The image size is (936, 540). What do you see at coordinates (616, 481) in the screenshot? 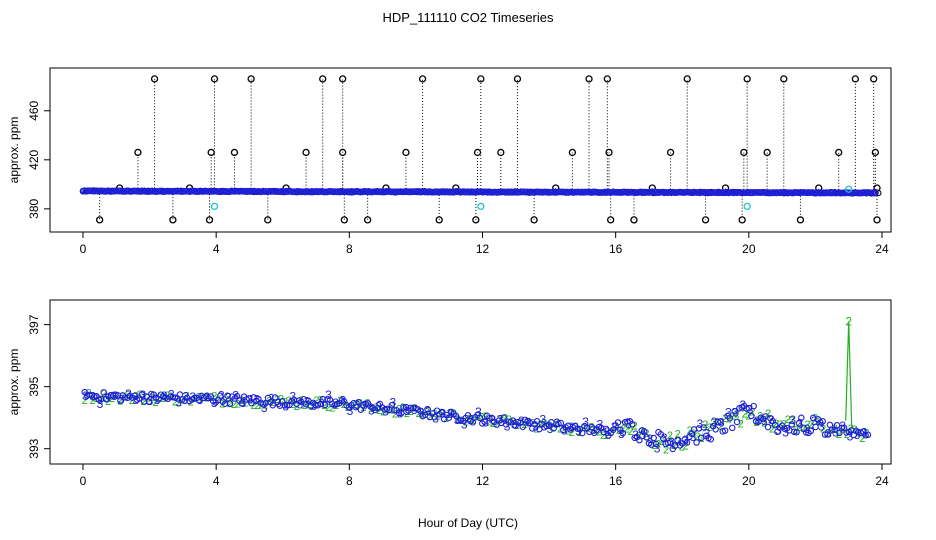
I see `x-tick-label: 16` at bounding box center [616, 481].